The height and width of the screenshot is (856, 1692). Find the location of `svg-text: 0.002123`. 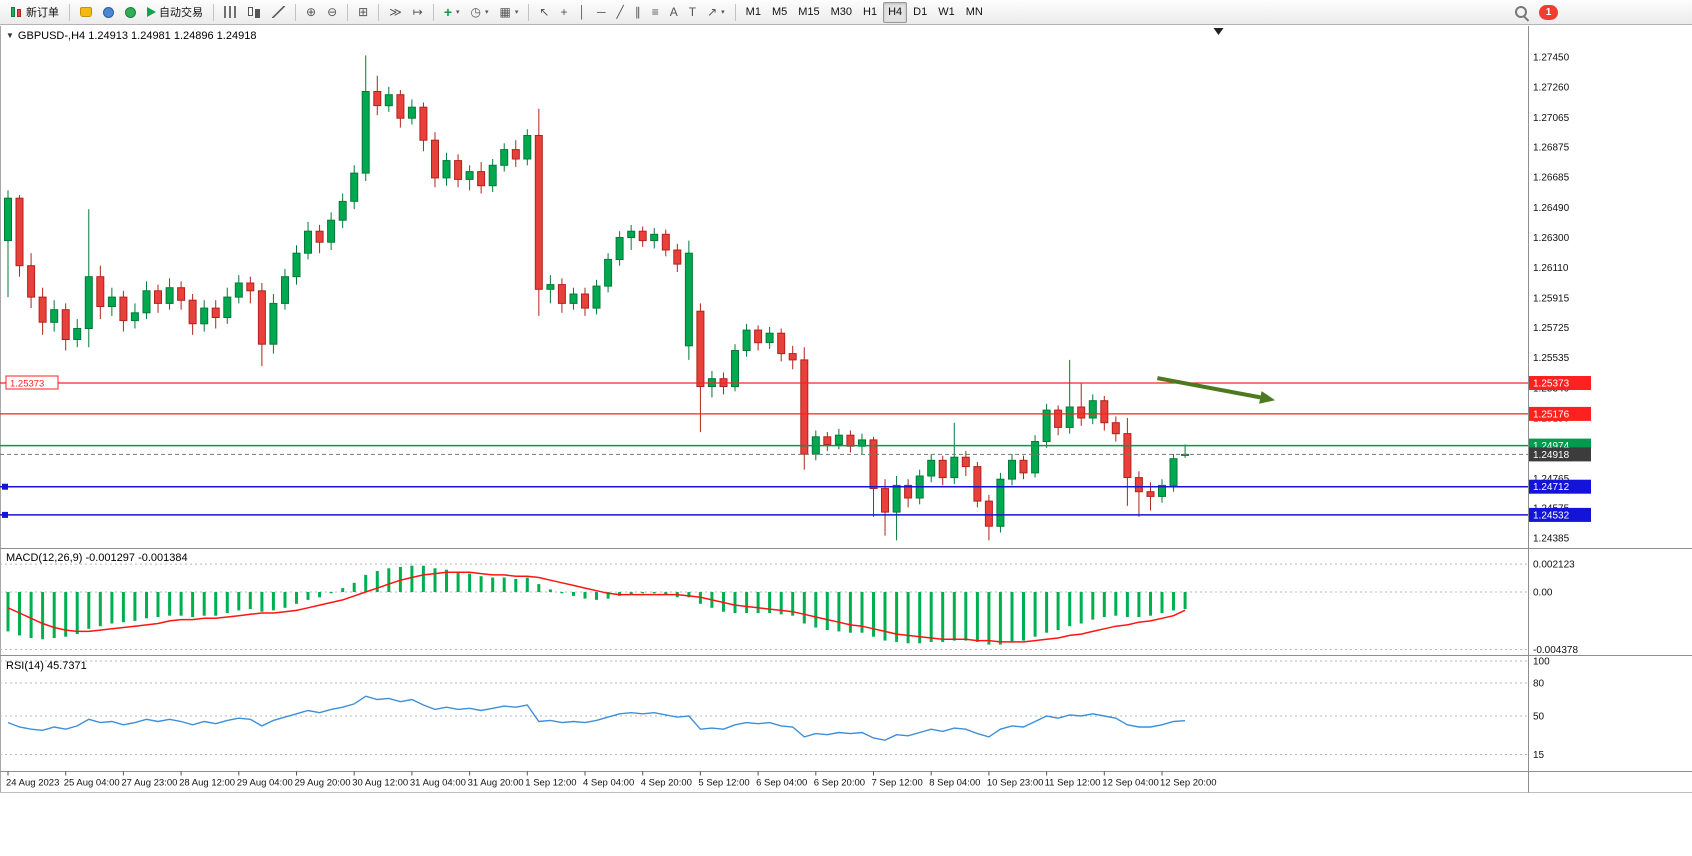

svg-text: 0.002123 is located at coordinates (1554, 565).